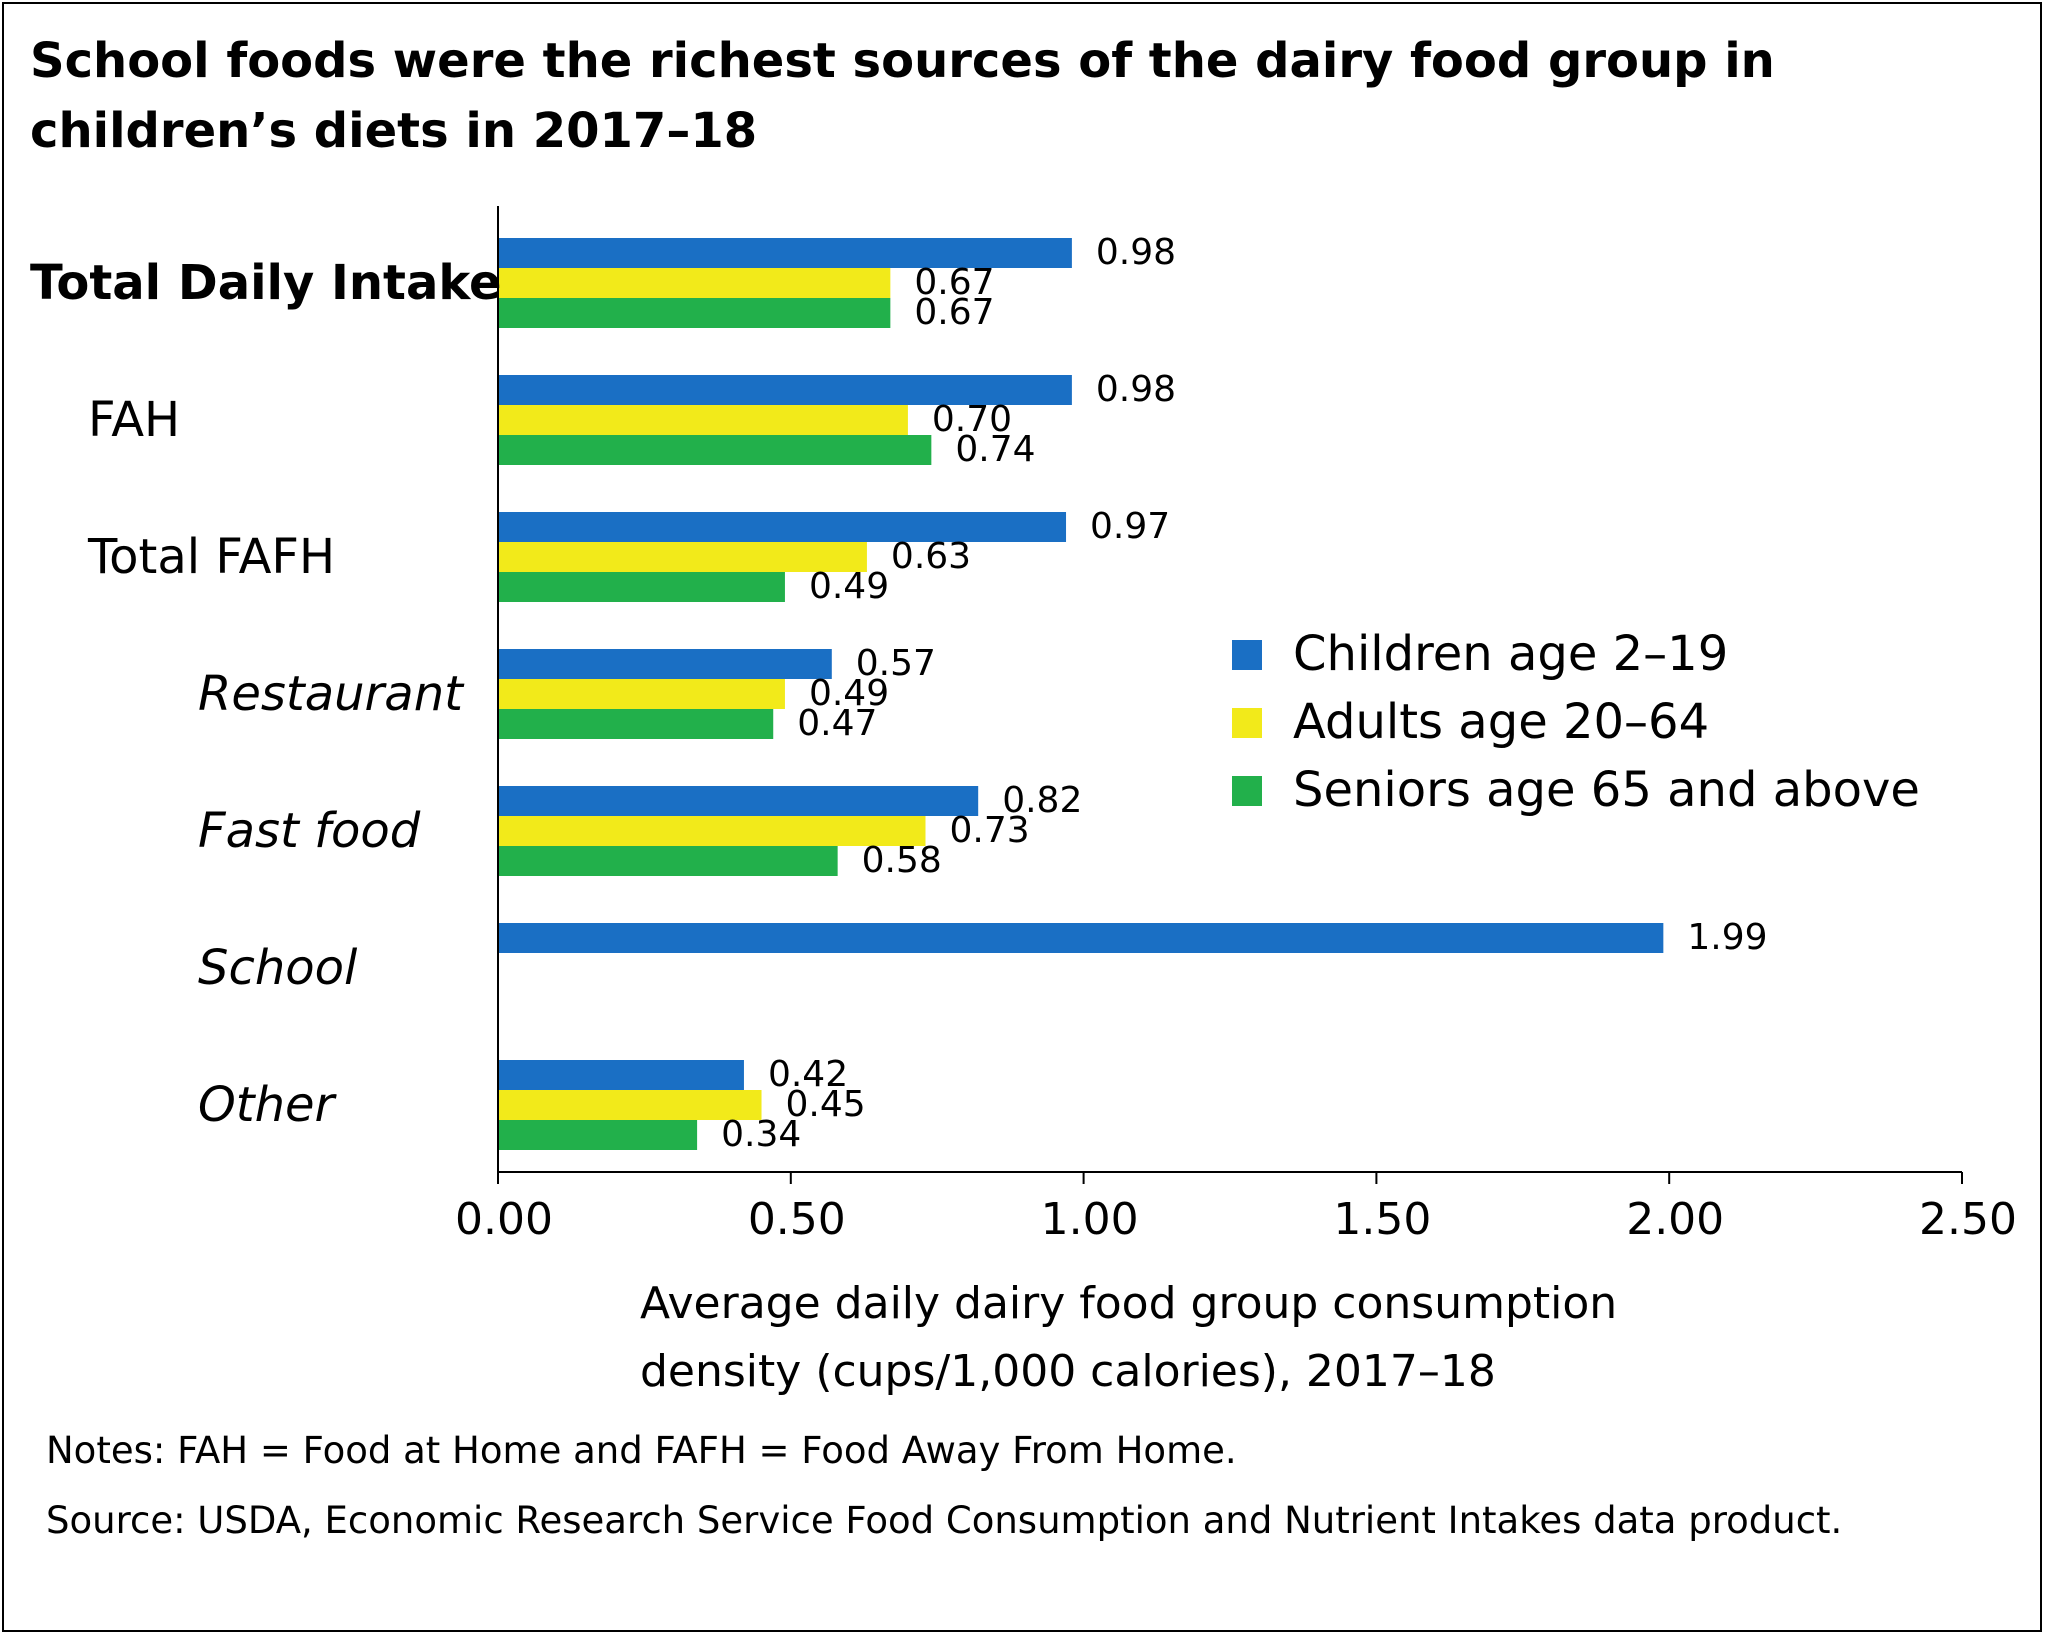 This screenshot has height=1636, width=2048. I want to click on x-tick-label: 1.00, so click(1090, 1219).